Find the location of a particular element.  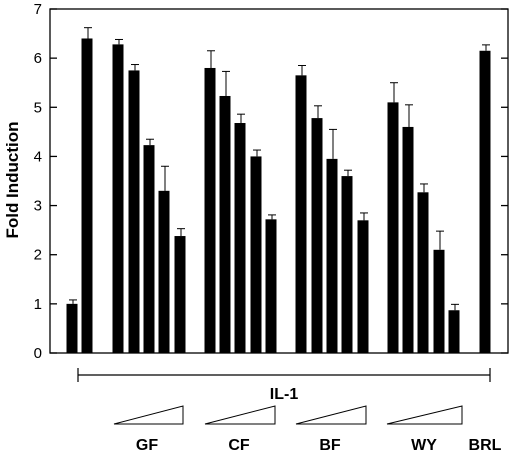

y-tick-label: 6 is located at coordinates (38, 58).